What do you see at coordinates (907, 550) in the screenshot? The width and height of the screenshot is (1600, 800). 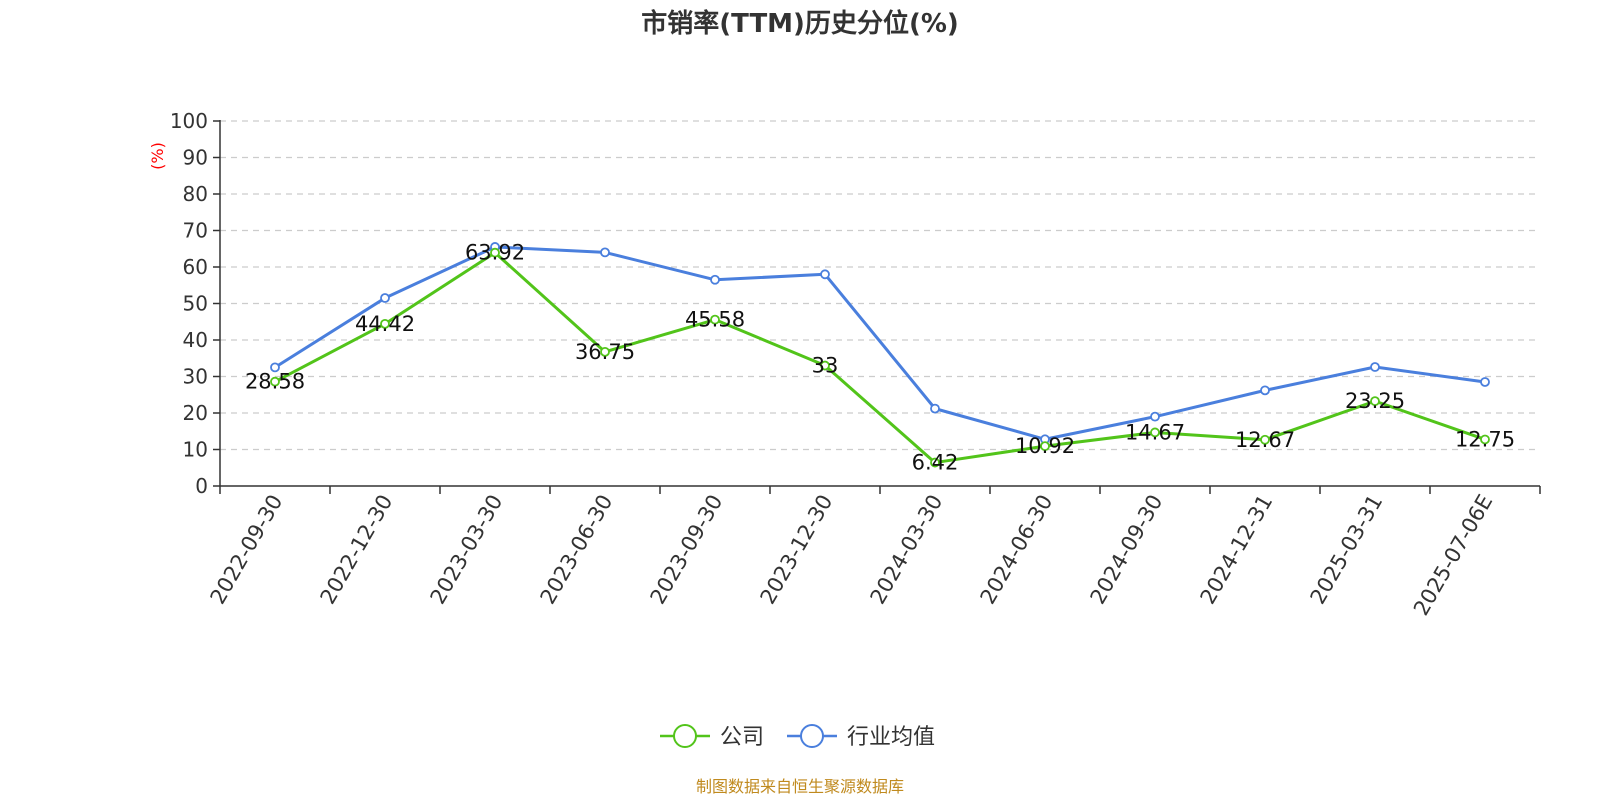 I see `x-tick-label: 2024-03-30` at bounding box center [907, 550].